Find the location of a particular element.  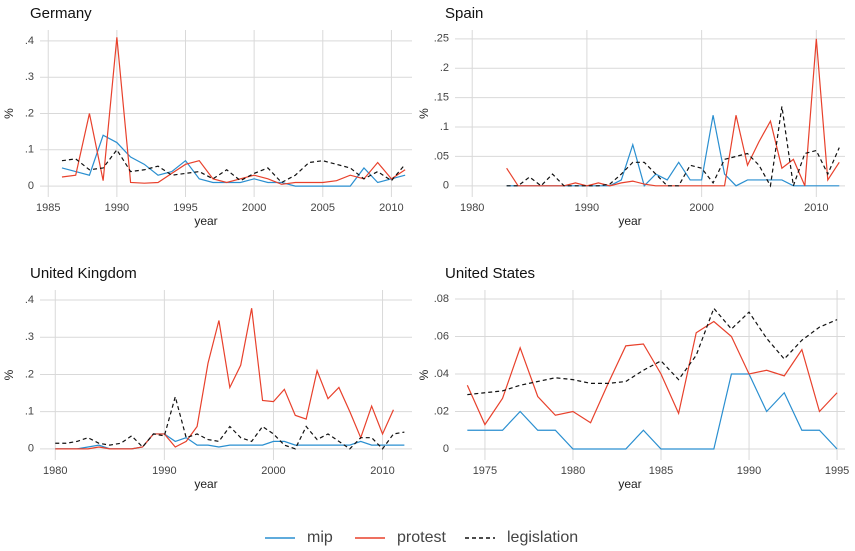

y-tick-label: .08 is located at coordinates (441, 299).